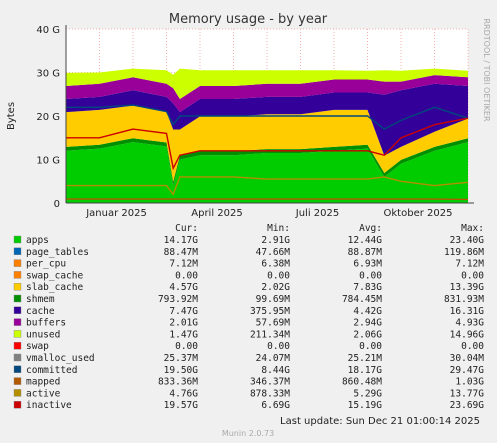  I want to click on area-buffers, so click(267, 94).